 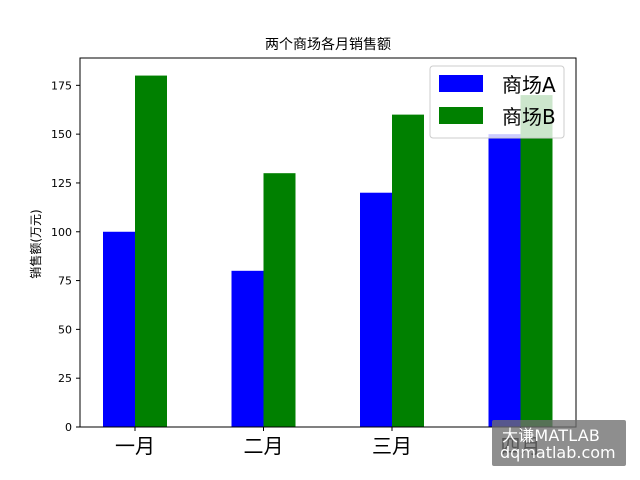 I want to click on legend-label: 商场B, so click(x=529, y=117).